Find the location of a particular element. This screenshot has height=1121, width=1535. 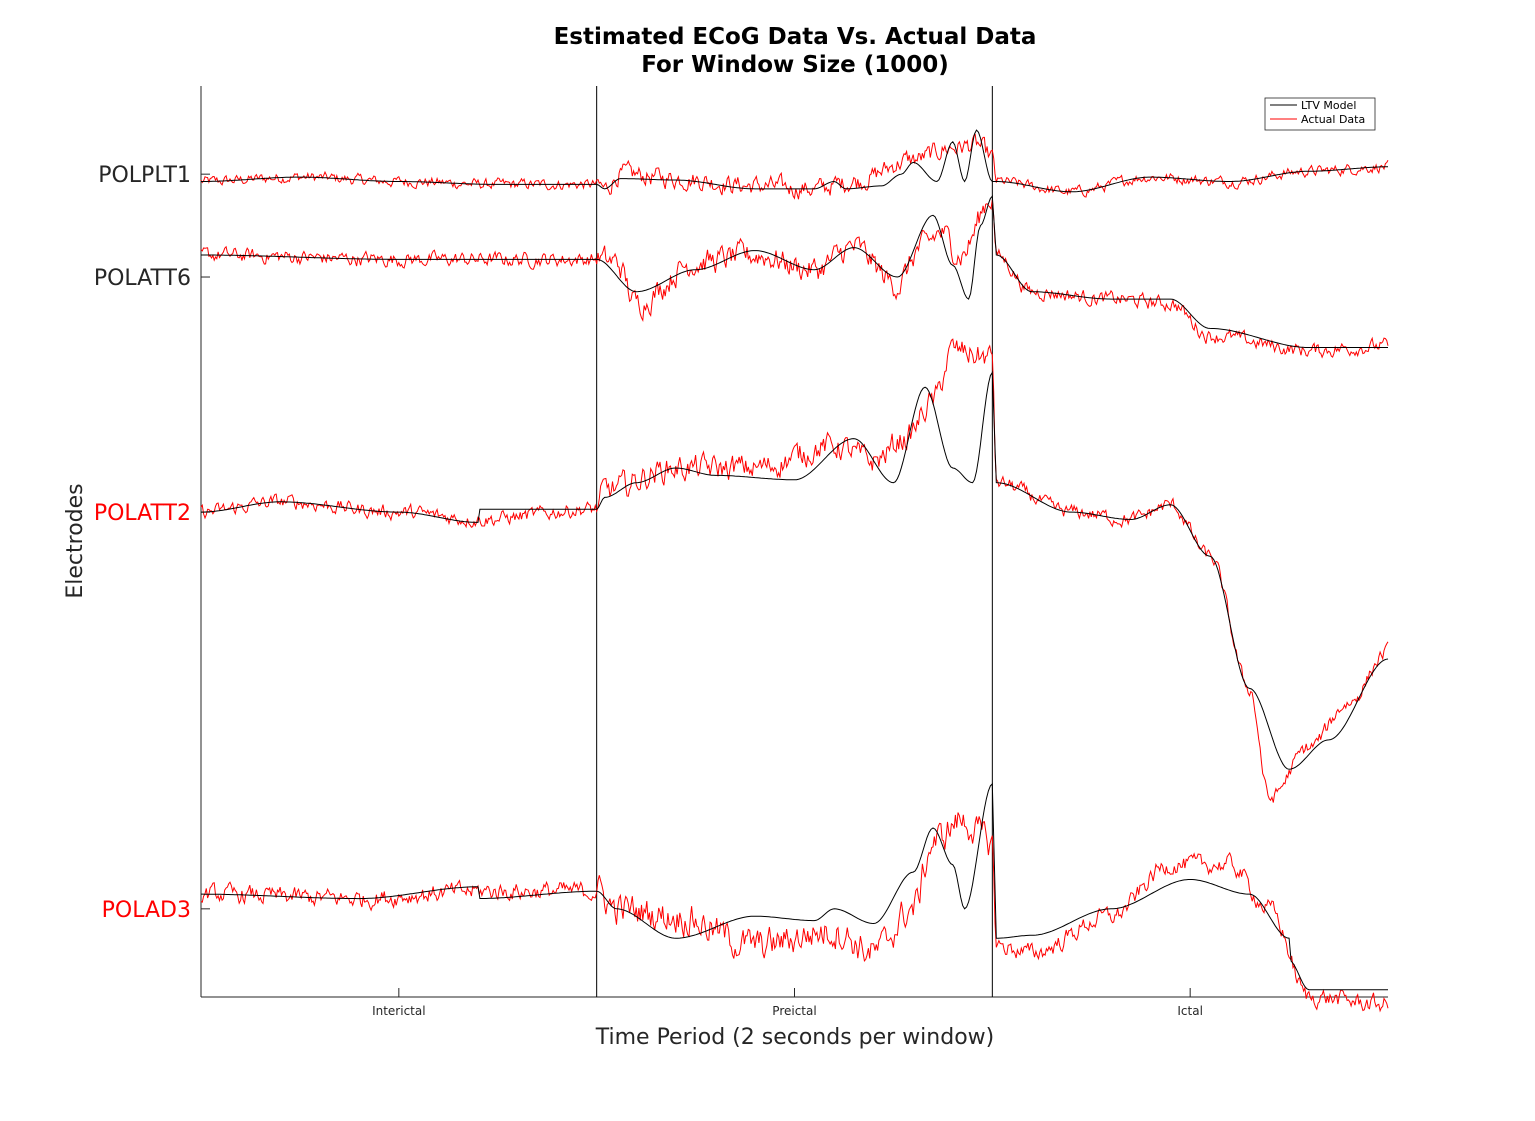

series-line-actual-data-polplt1 is located at coordinates (794, 166).